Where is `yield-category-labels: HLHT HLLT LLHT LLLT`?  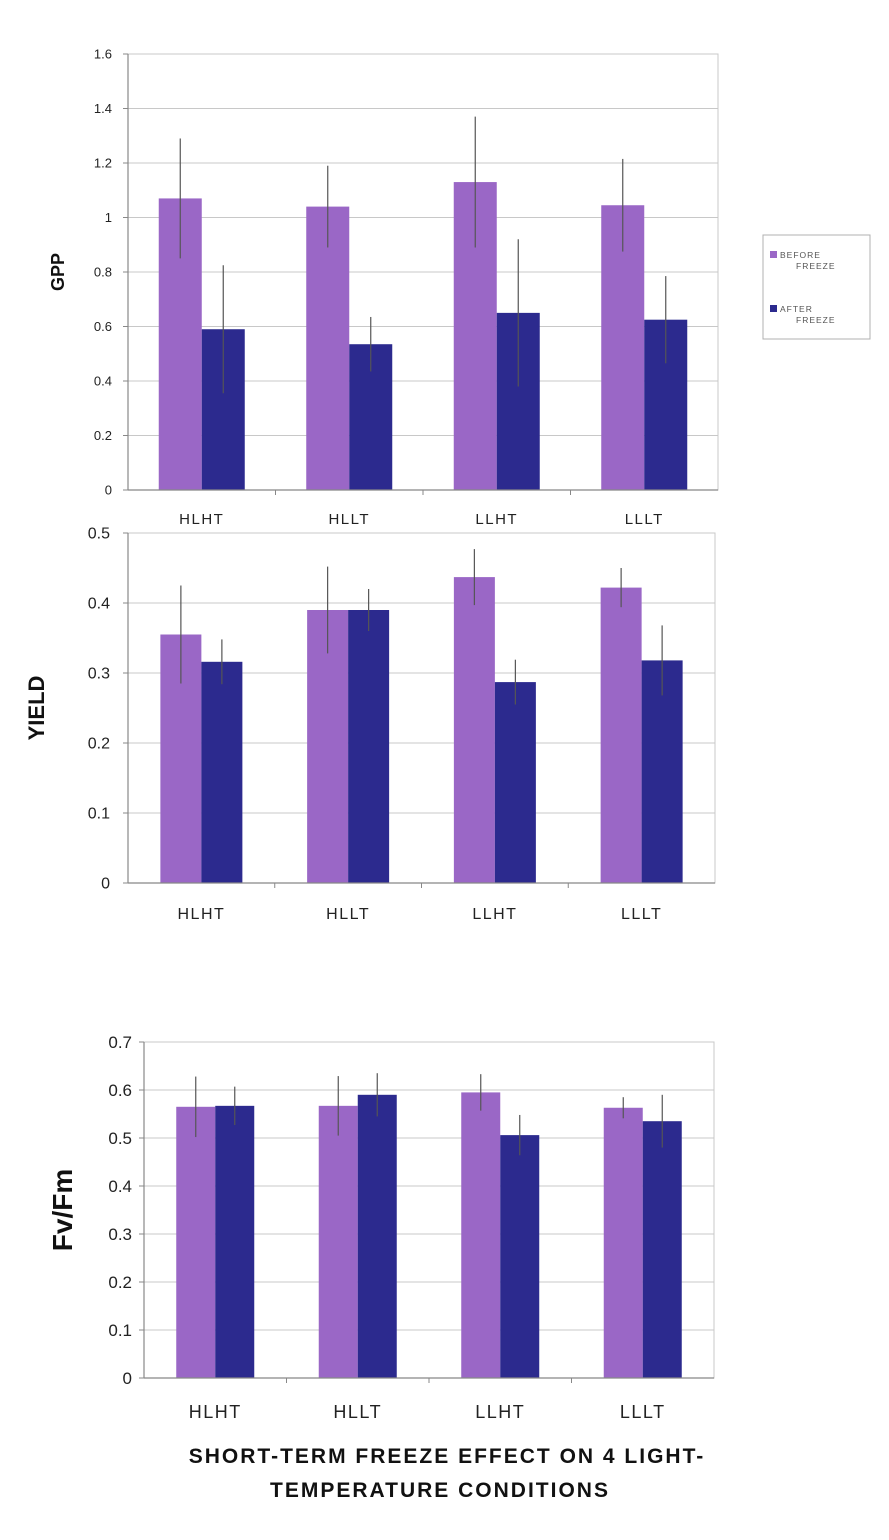
yield-category-labels: HLHT HLLT LLHT LLLT is located at coordinates (419, 914).